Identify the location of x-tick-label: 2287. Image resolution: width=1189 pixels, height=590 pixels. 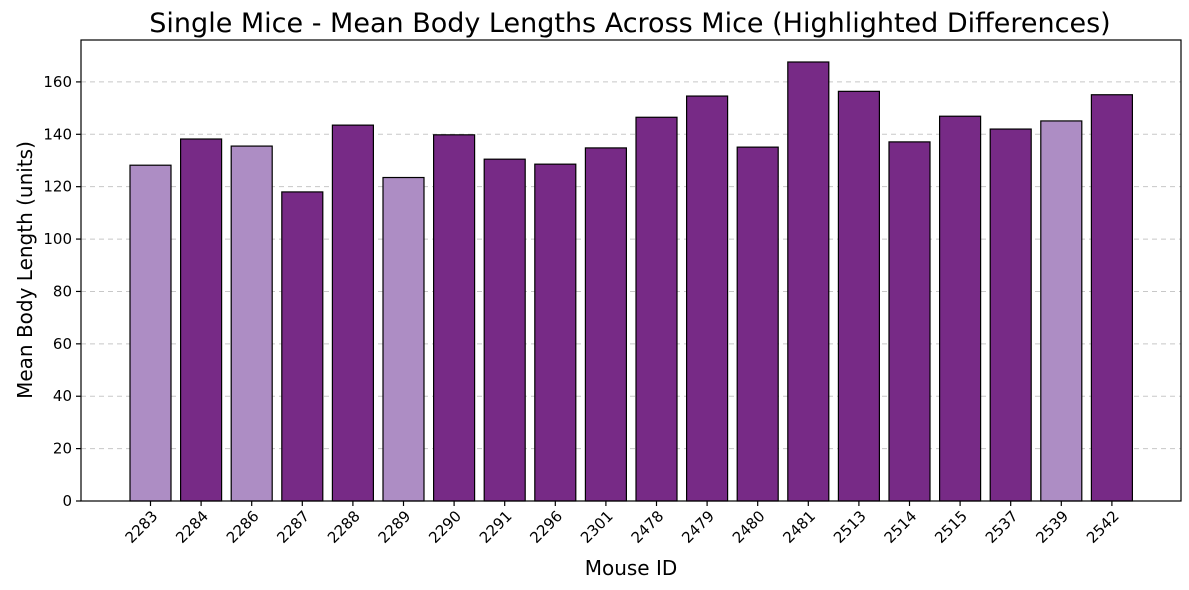
(293, 527).